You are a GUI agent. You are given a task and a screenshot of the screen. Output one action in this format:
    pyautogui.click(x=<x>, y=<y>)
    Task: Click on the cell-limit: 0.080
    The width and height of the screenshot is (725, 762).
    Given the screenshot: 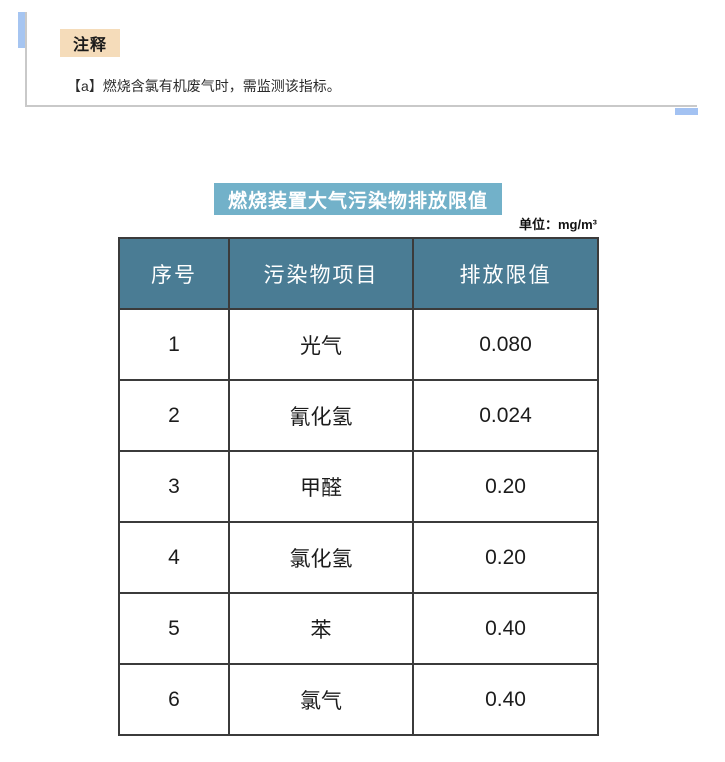 What is the action you would take?
    pyautogui.click(x=505, y=344)
    